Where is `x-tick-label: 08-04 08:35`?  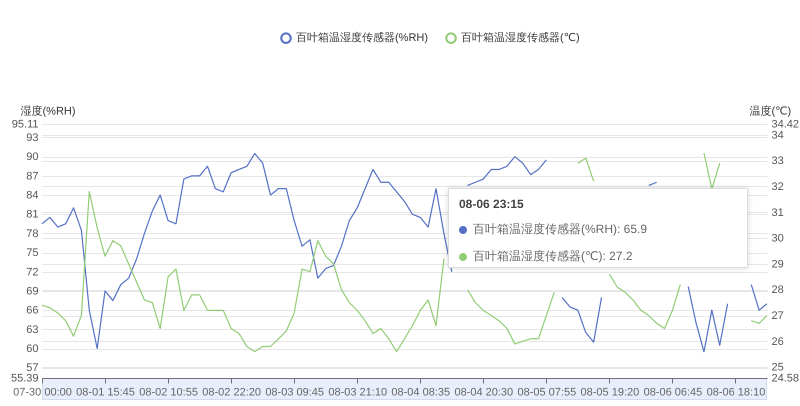 x-tick-label: 08-04 08:35 is located at coordinates (420, 392).